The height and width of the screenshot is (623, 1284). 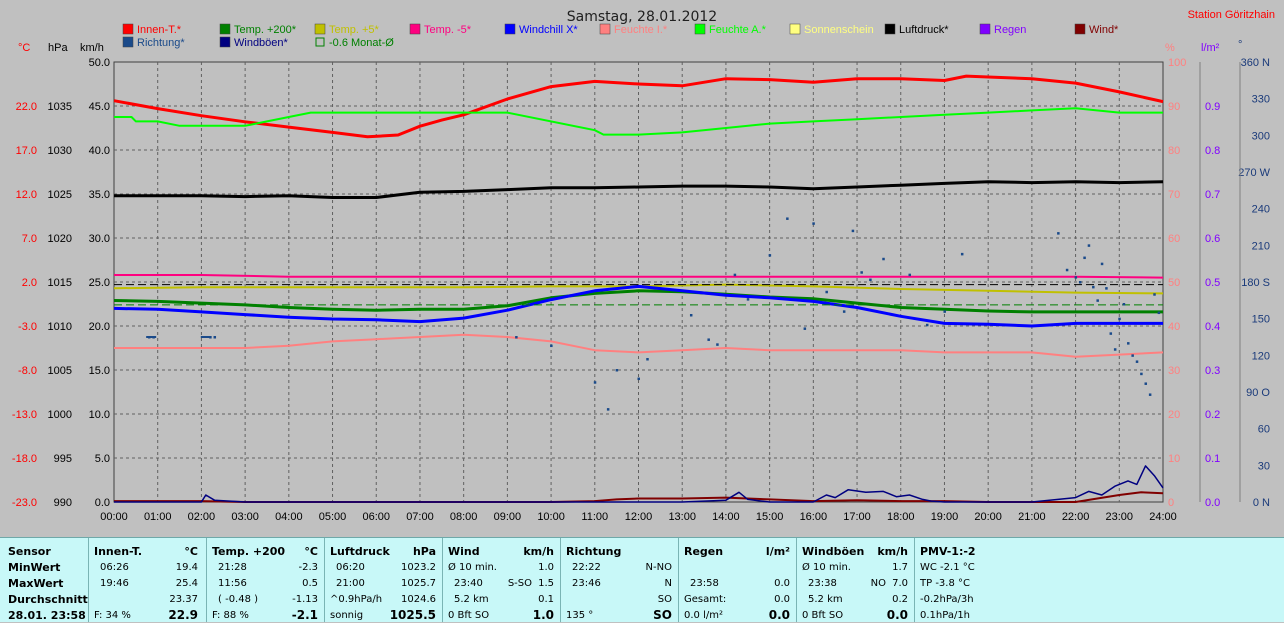 I want to click on regen-r2-val: 0.0, so click(x=782, y=583).